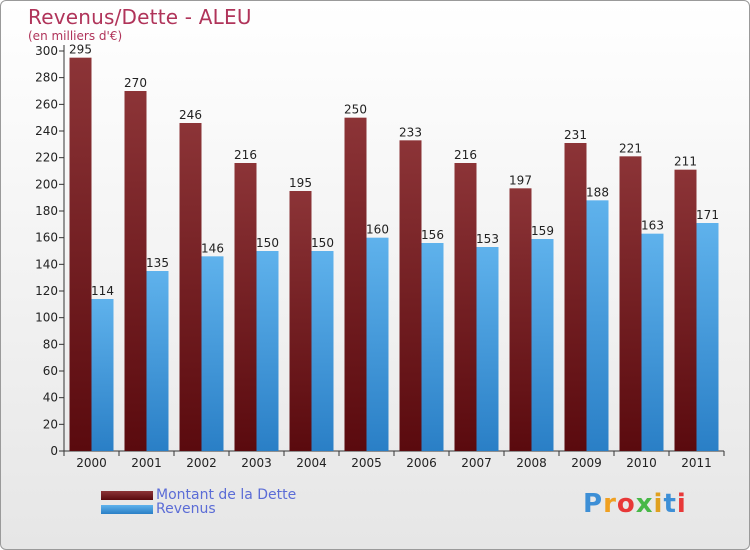 The width and height of the screenshot is (750, 550). I want to click on logo-letter: P, so click(593, 504).